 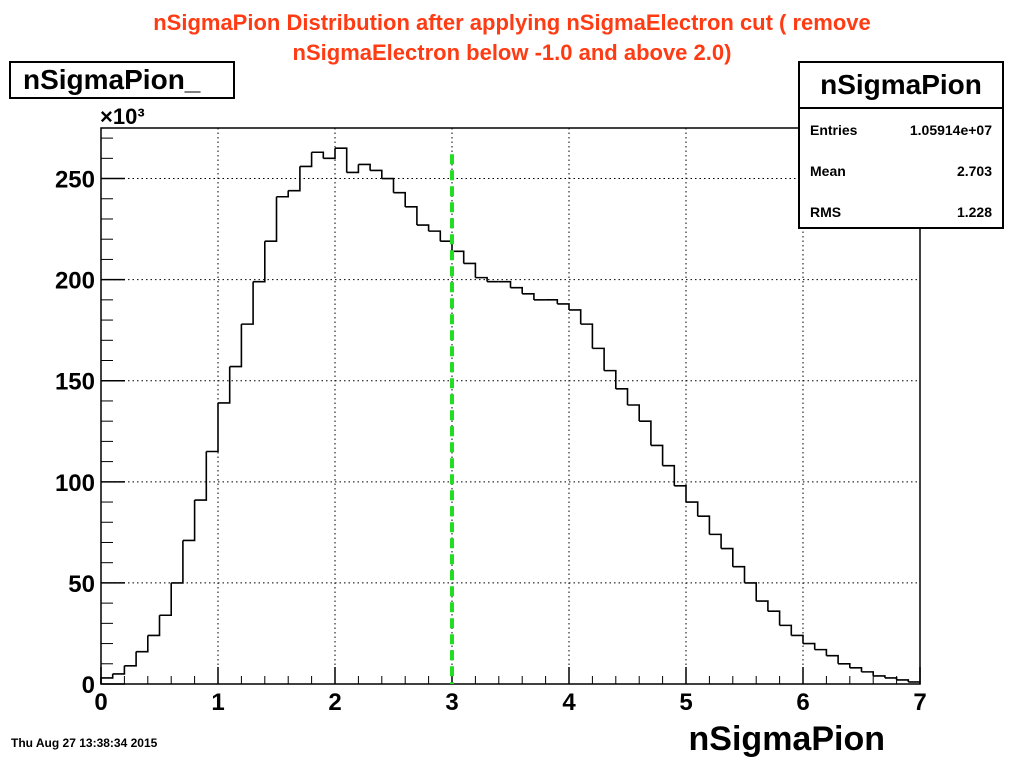 I want to click on x-tick-label: 1, so click(x=217, y=702).